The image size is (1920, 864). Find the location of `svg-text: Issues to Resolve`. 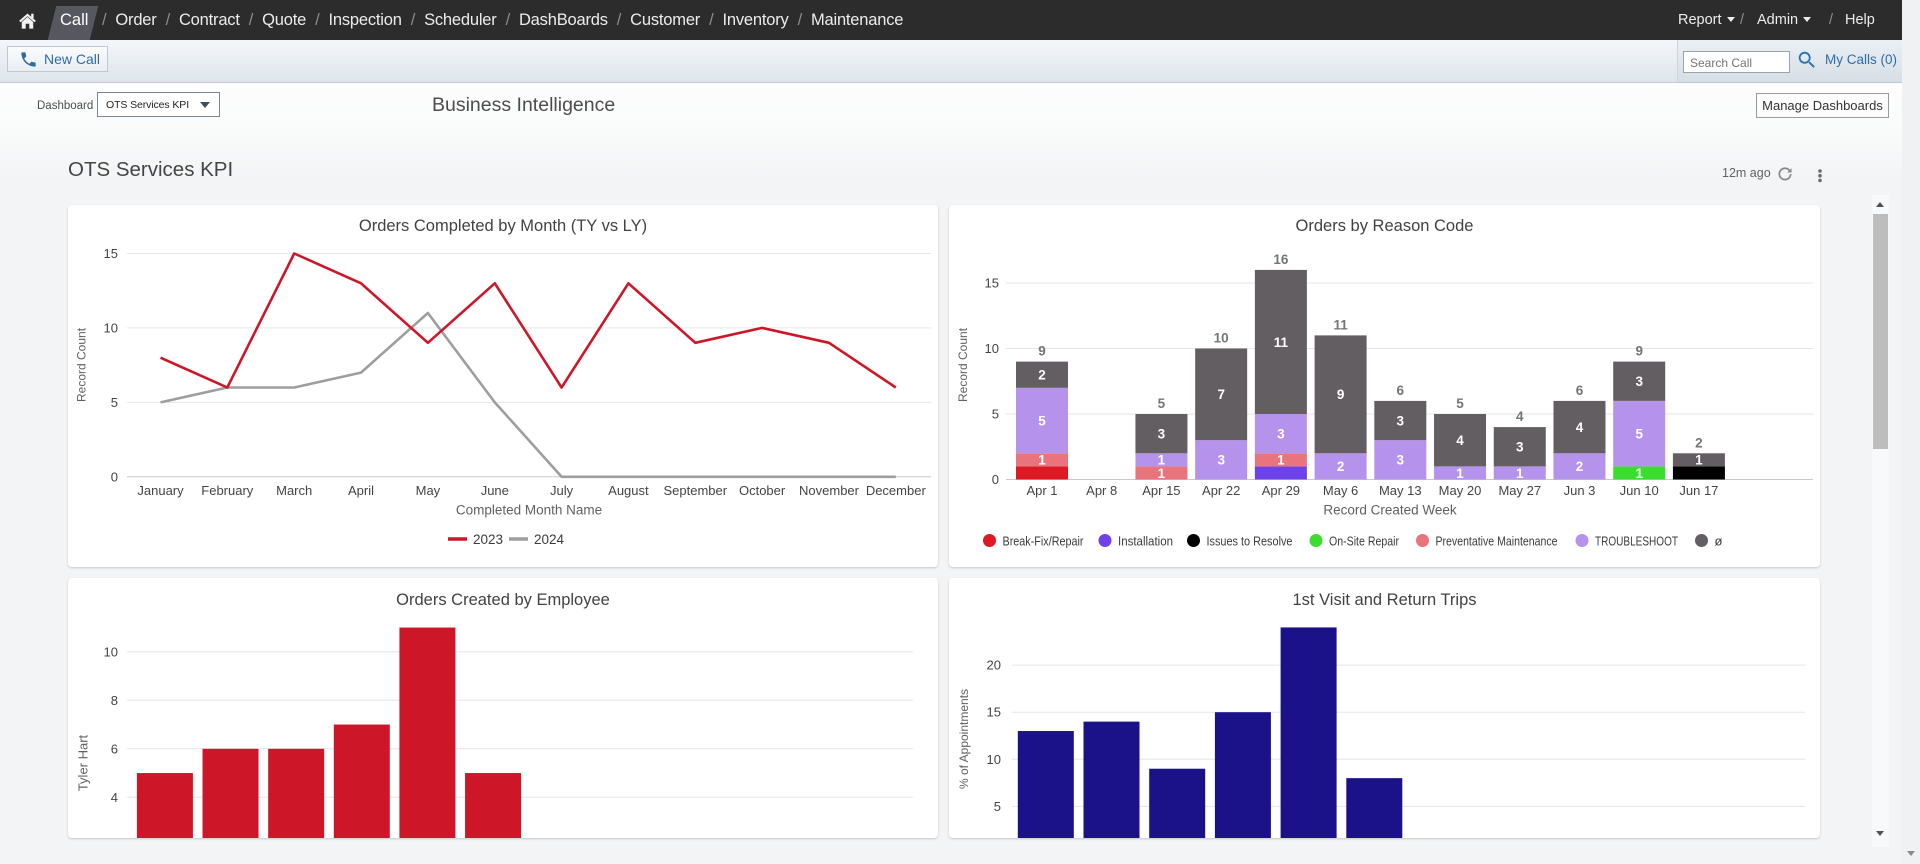

svg-text: Issues to Resolve is located at coordinates (1250, 540).